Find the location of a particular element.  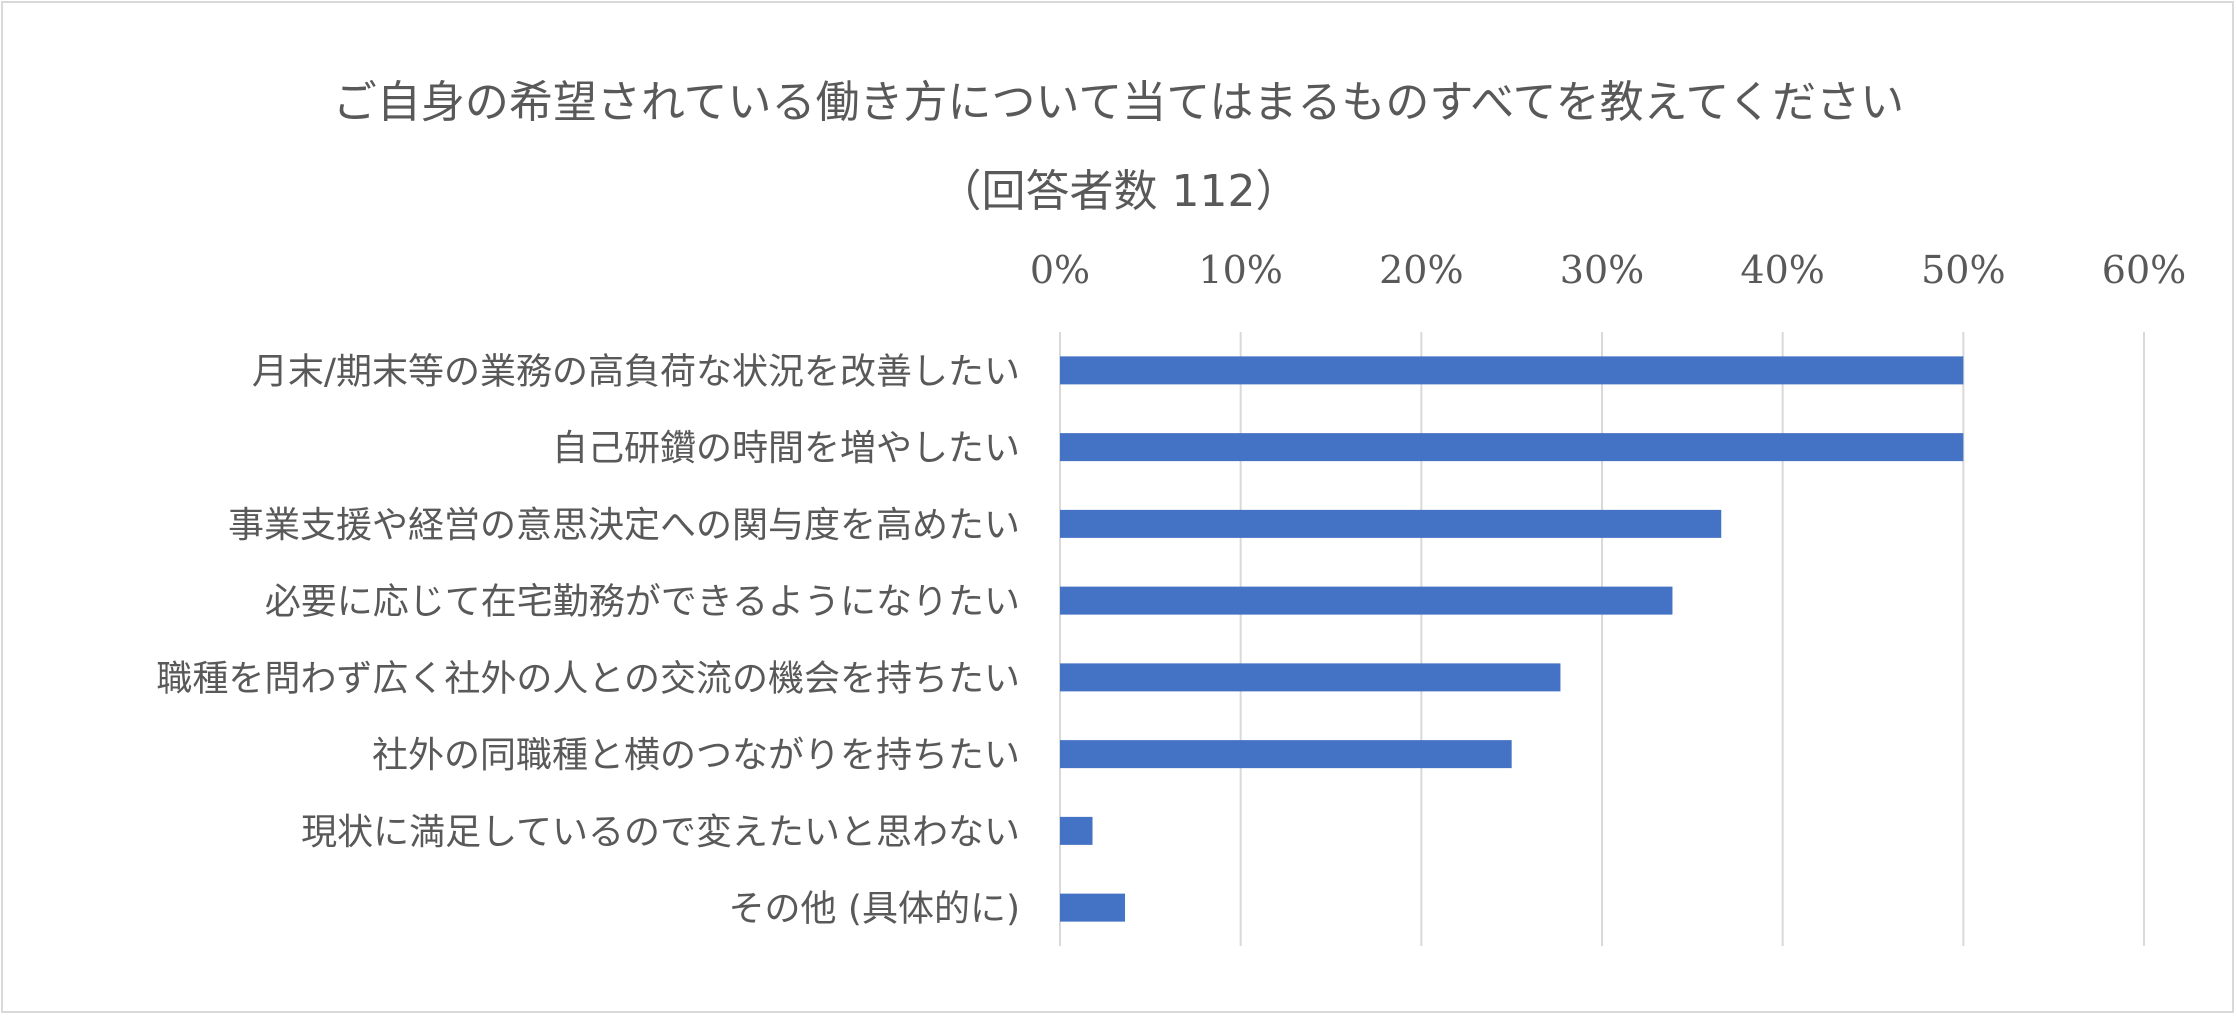

x-tick-label: 0% is located at coordinates (1060, 270).